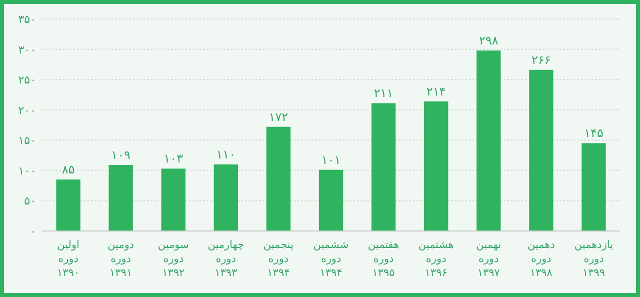 This screenshot has height=297, width=640. I want to click on y-tick-label: ۵۰, so click(30, 201).